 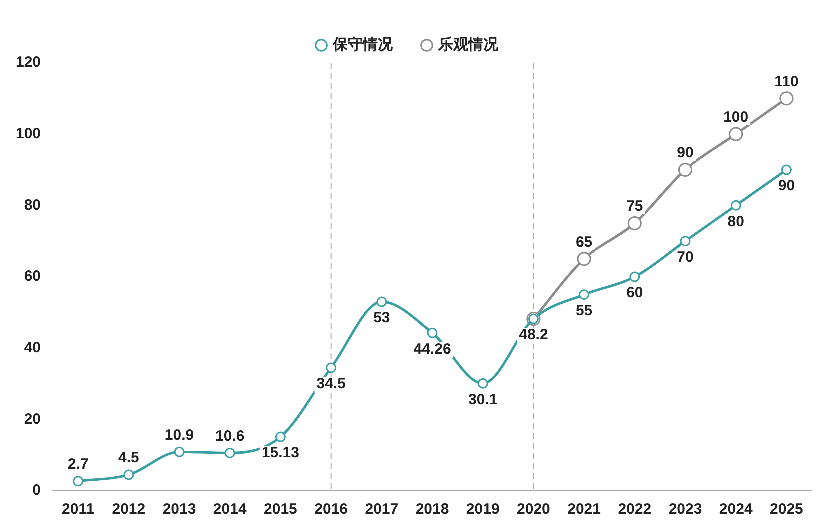 I want to click on data-label: 4.5, so click(x=129, y=458).